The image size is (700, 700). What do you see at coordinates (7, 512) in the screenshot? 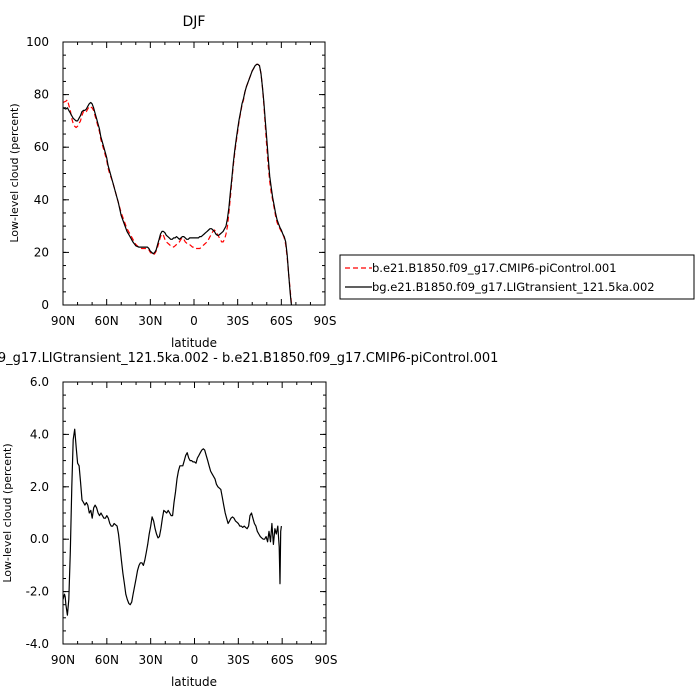
I see `y-axis-label-bottom: Low-level cloud (percent)` at bounding box center [7, 512].